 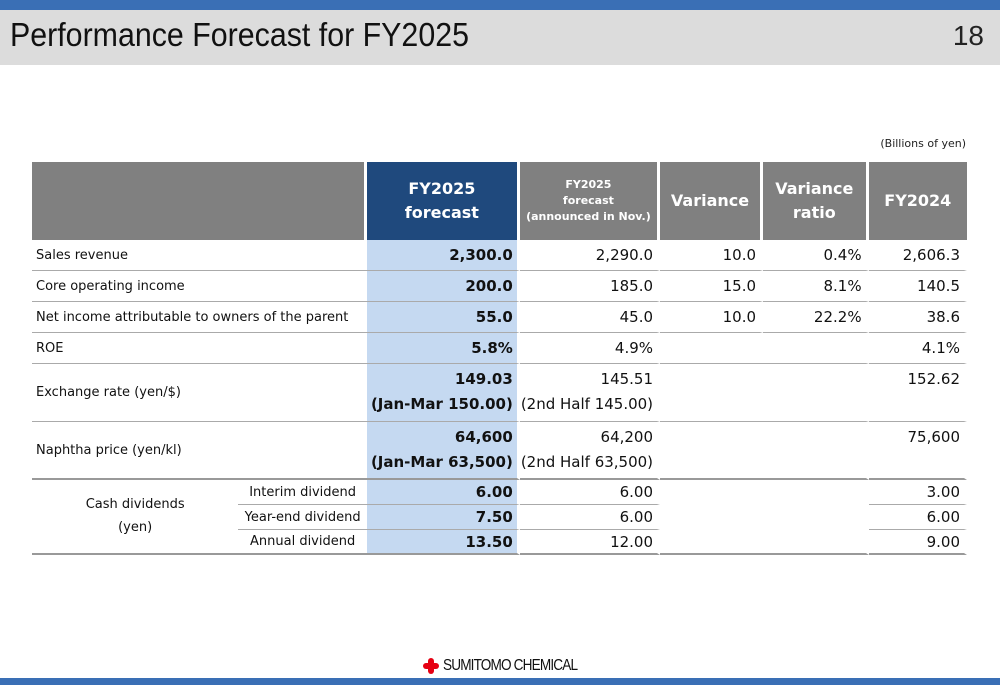 What do you see at coordinates (443, 201) in the screenshot?
I see `header-fy2025-forecast: FY2025 forecast` at bounding box center [443, 201].